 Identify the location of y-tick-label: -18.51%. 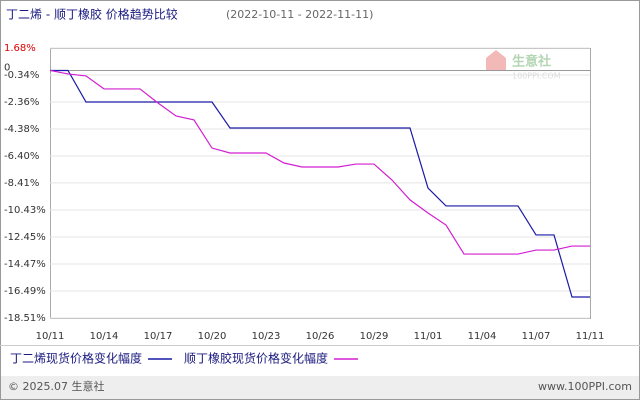
(25, 318).